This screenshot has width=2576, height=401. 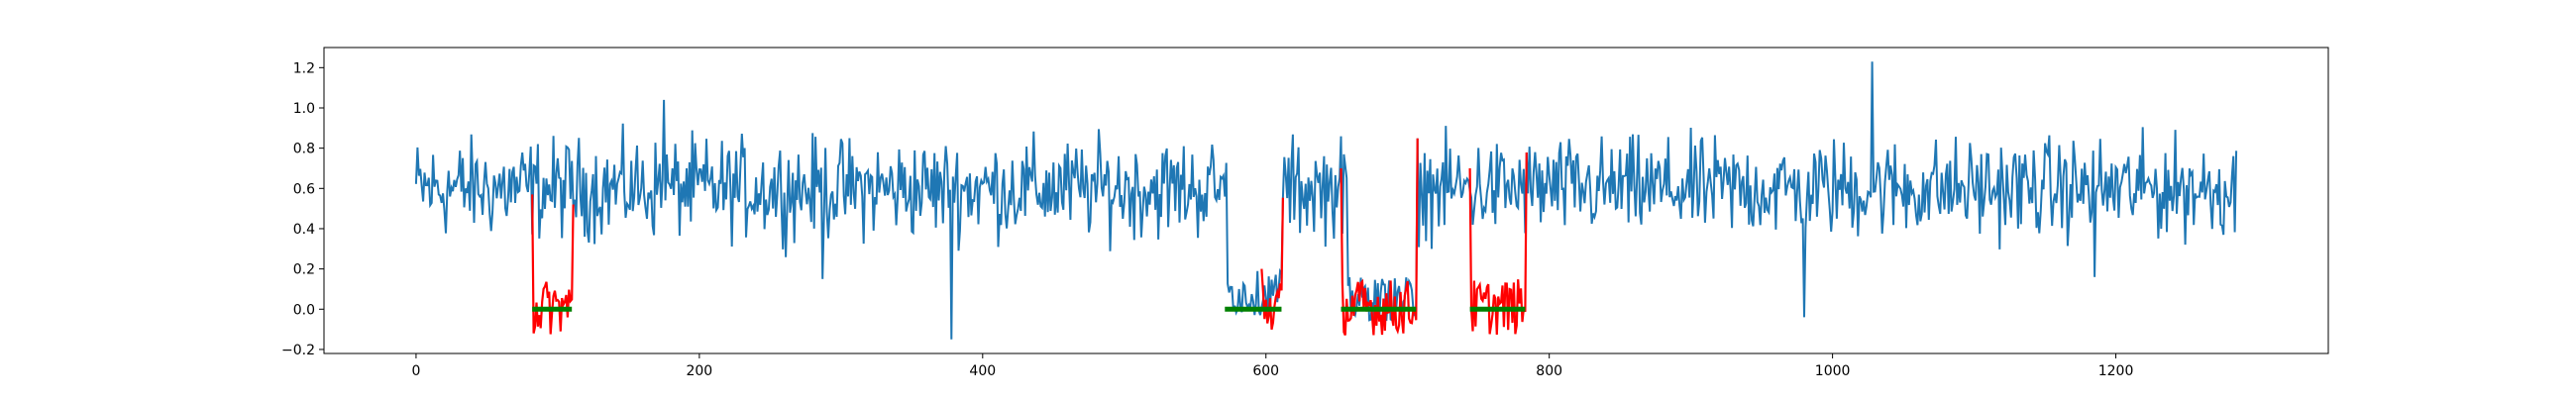 I want to click on x-tick-label-3: 600, so click(x=1265, y=371).